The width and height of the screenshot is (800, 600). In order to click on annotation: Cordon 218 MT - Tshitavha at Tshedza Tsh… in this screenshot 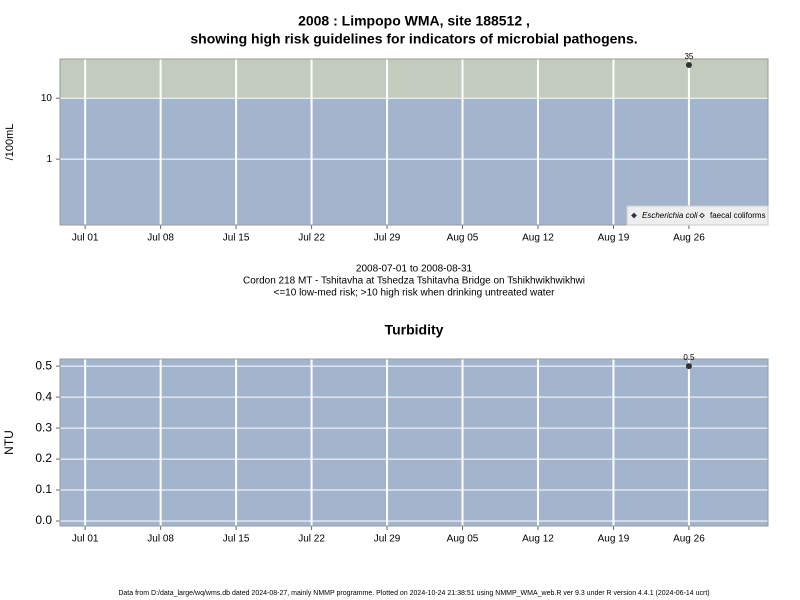, I will do `click(414, 281)`.